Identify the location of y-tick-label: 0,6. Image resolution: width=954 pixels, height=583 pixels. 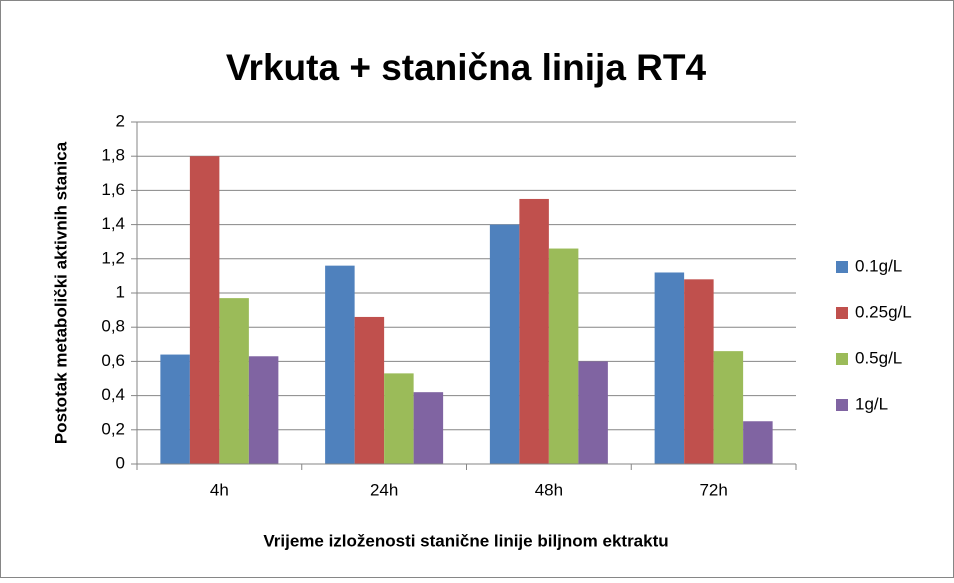
(113, 360).